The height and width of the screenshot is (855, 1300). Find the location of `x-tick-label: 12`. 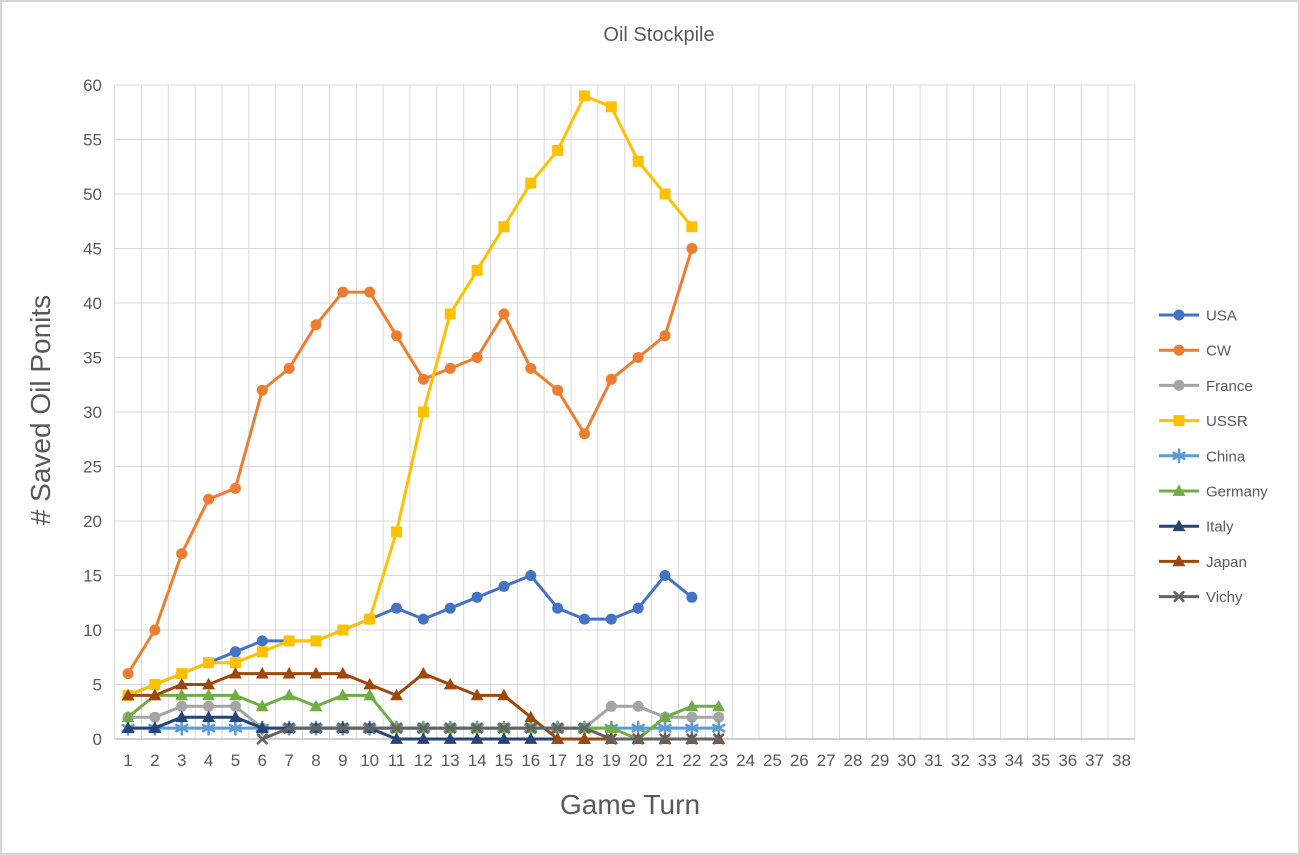

x-tick-label: 12 is located at coordinates (423, 760).